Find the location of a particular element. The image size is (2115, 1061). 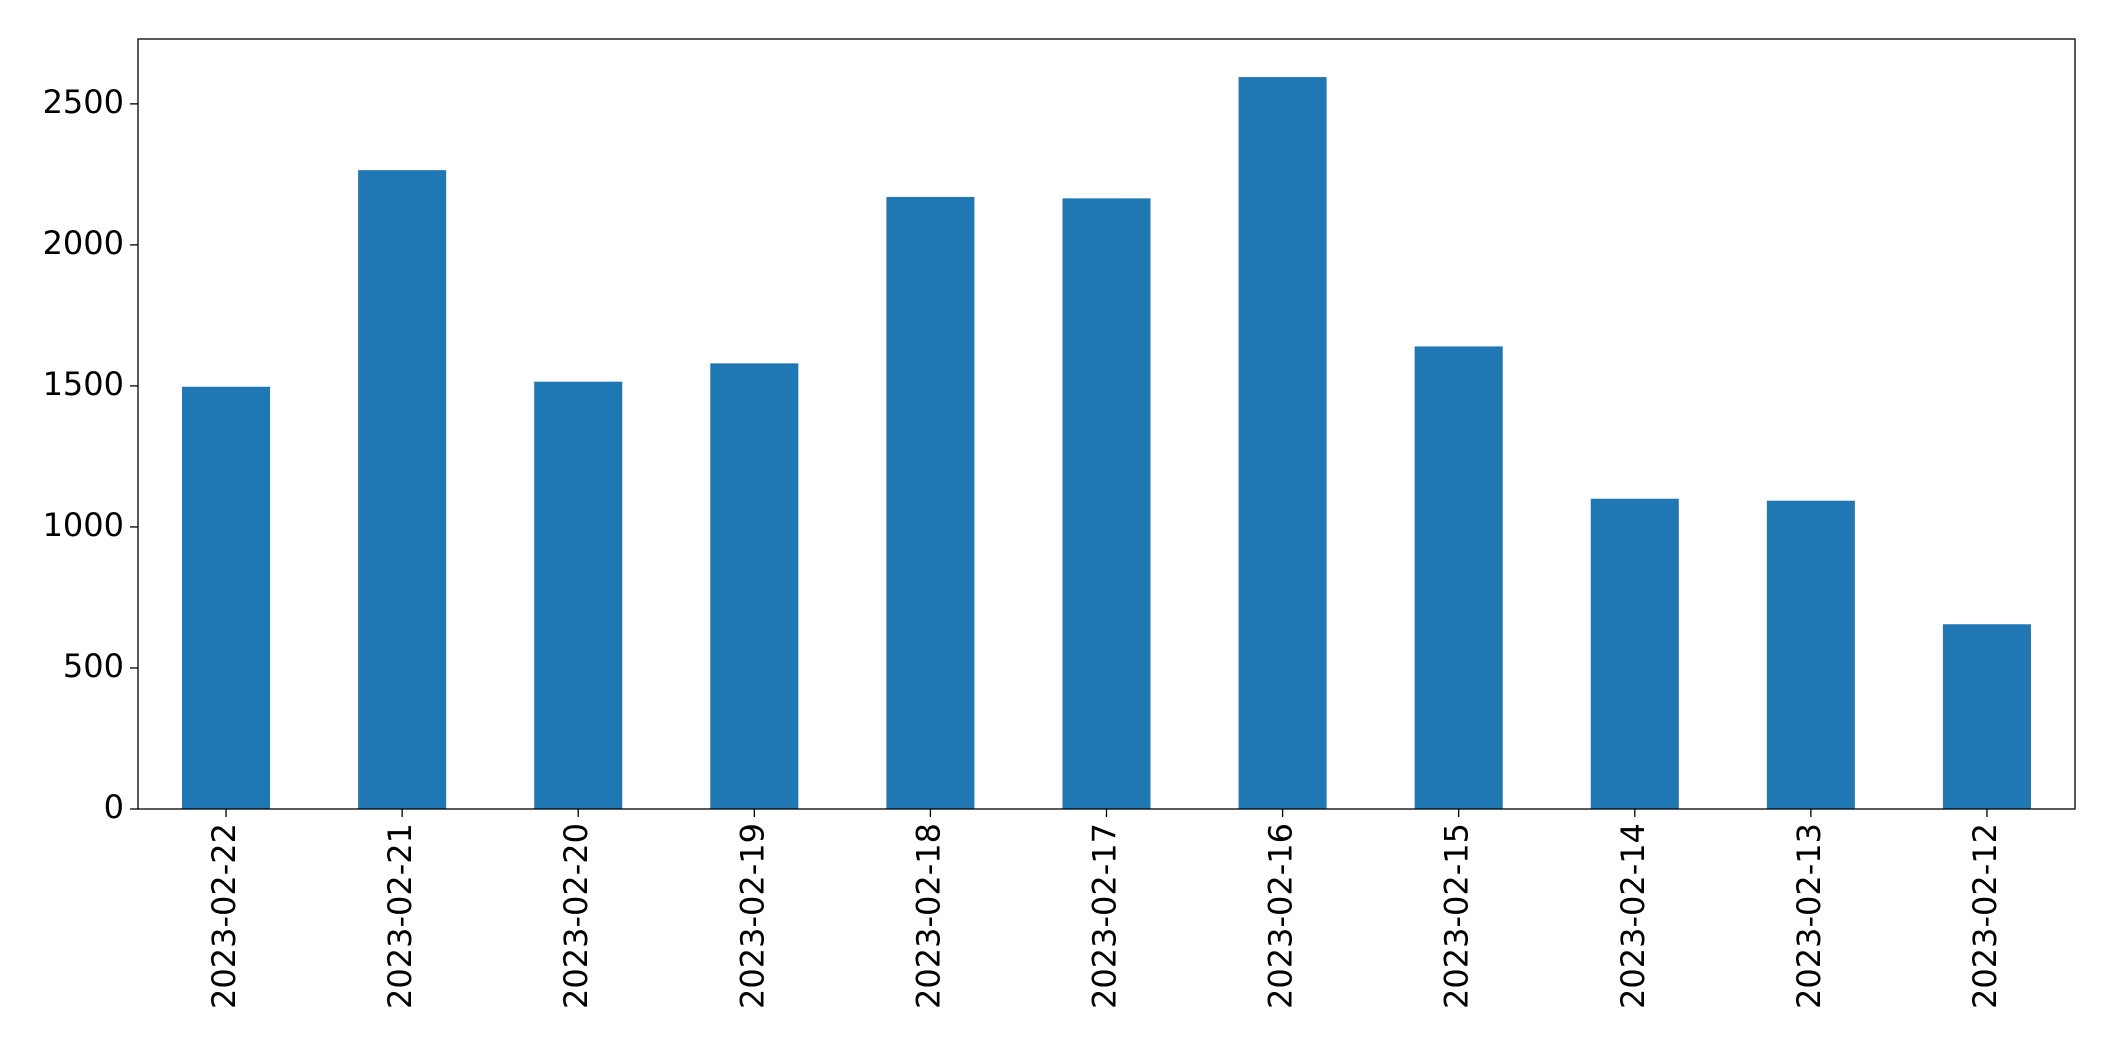

x-tick-label: 2023-02-17 is located at coordinates (1105, 916).